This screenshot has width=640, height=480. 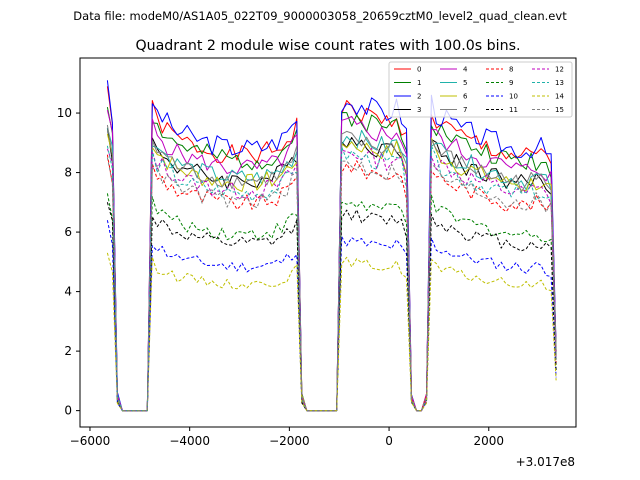 I want to click on x-tick-label: −2000, so click(x=289, y=441).